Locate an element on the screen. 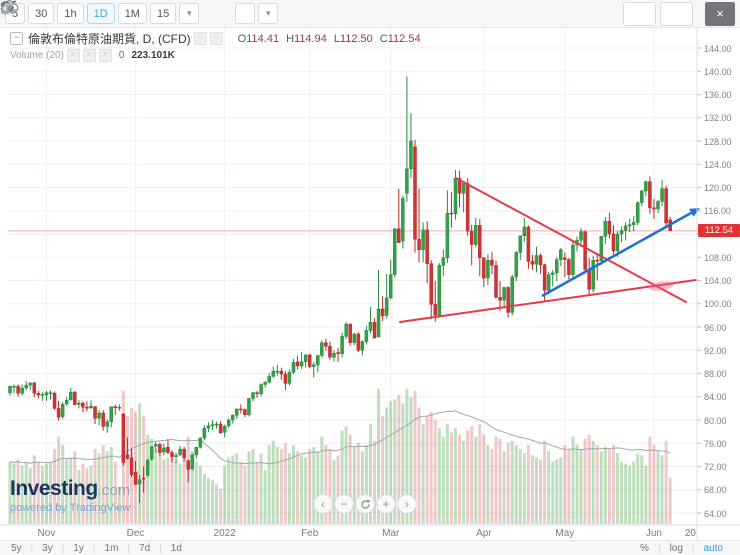  range-button-3y: 3y is located at coordinates (47, 548).